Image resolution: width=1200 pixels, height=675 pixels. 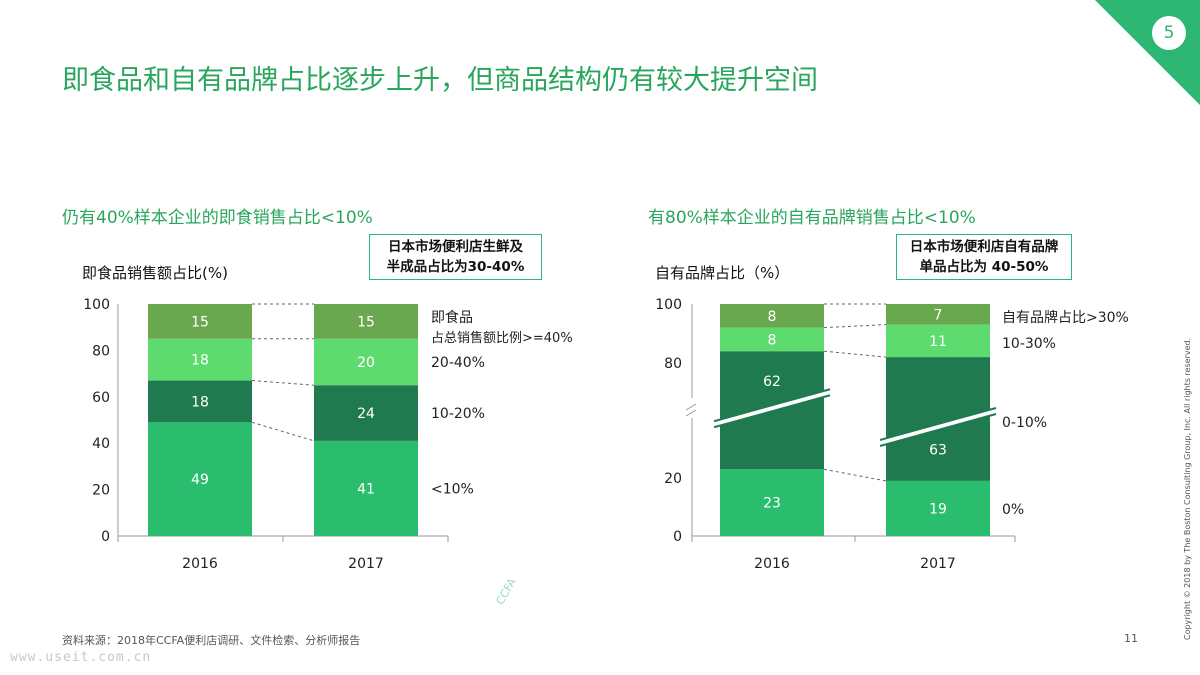 I want to click on right-note-box: 日本市场便利店自有品牌 单品占比为 40-50%, so click(x=984, y=257).